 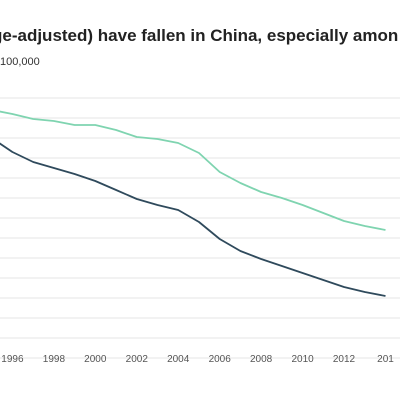 What do you see at coordinates (197, 359) in the screenshot?
I see `x-axis-ticks: 1996 1998 2000 2002 2004 2006 2008 2010 2012 201` at bounding box center [197, 359].